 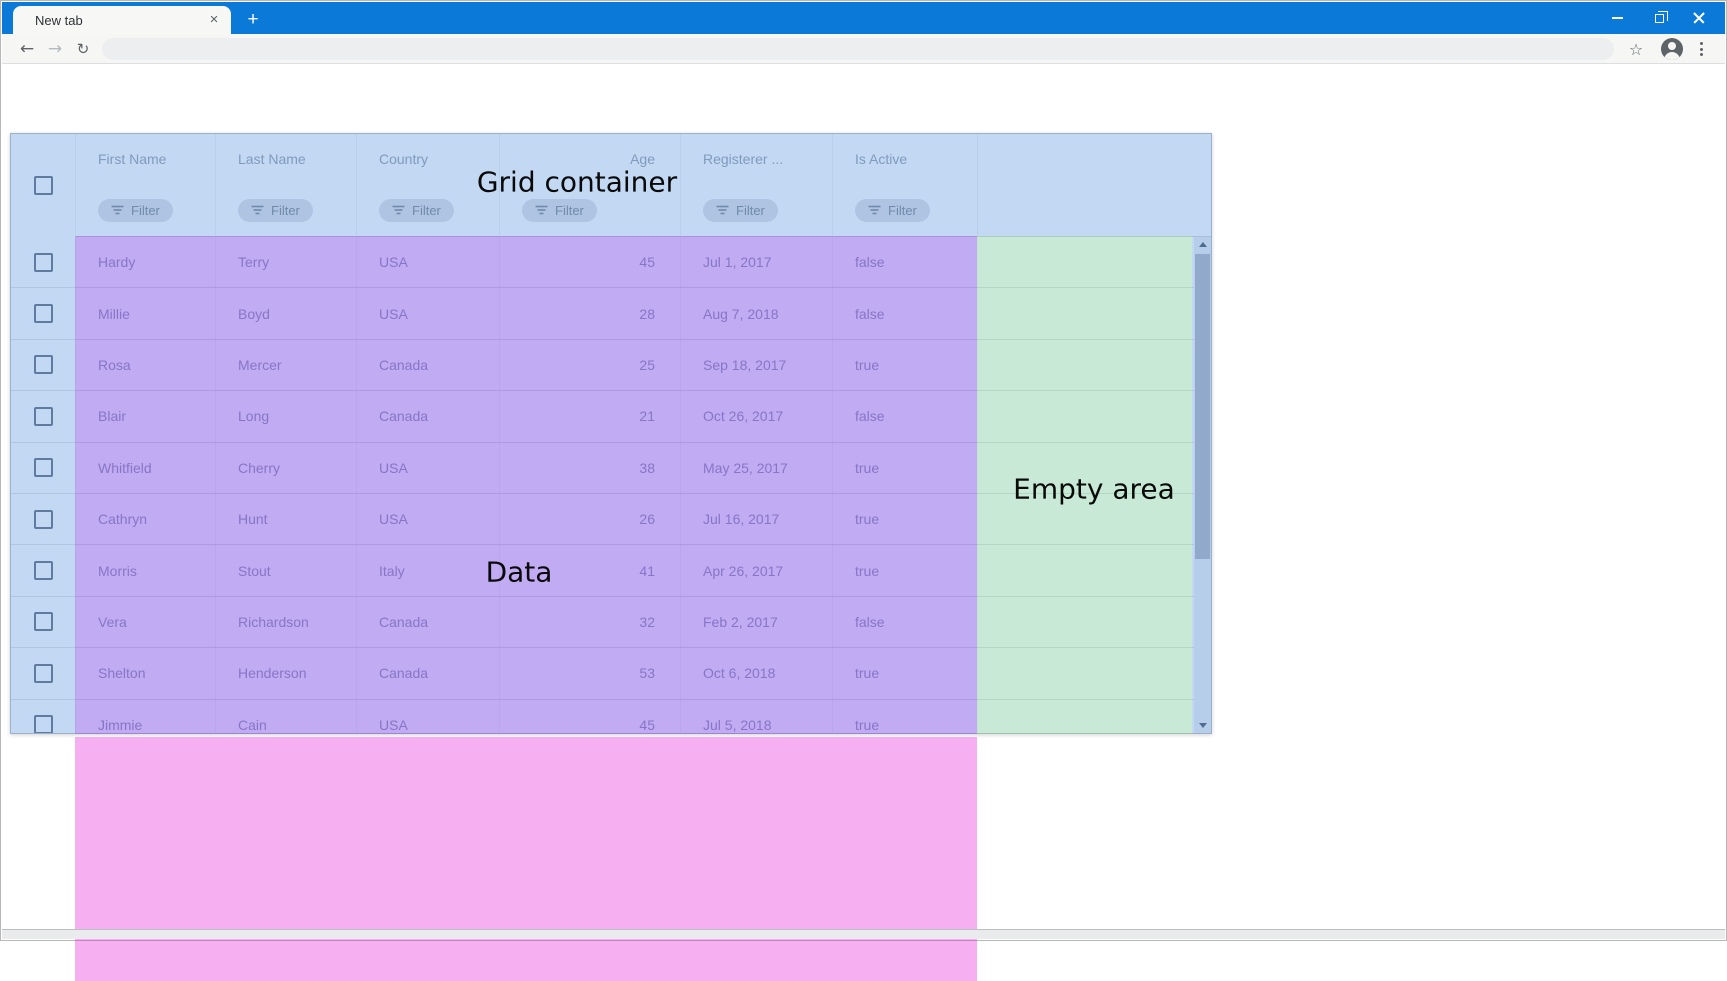 I want to click on cell-last-name: Terry, so click(x=286, y=262).